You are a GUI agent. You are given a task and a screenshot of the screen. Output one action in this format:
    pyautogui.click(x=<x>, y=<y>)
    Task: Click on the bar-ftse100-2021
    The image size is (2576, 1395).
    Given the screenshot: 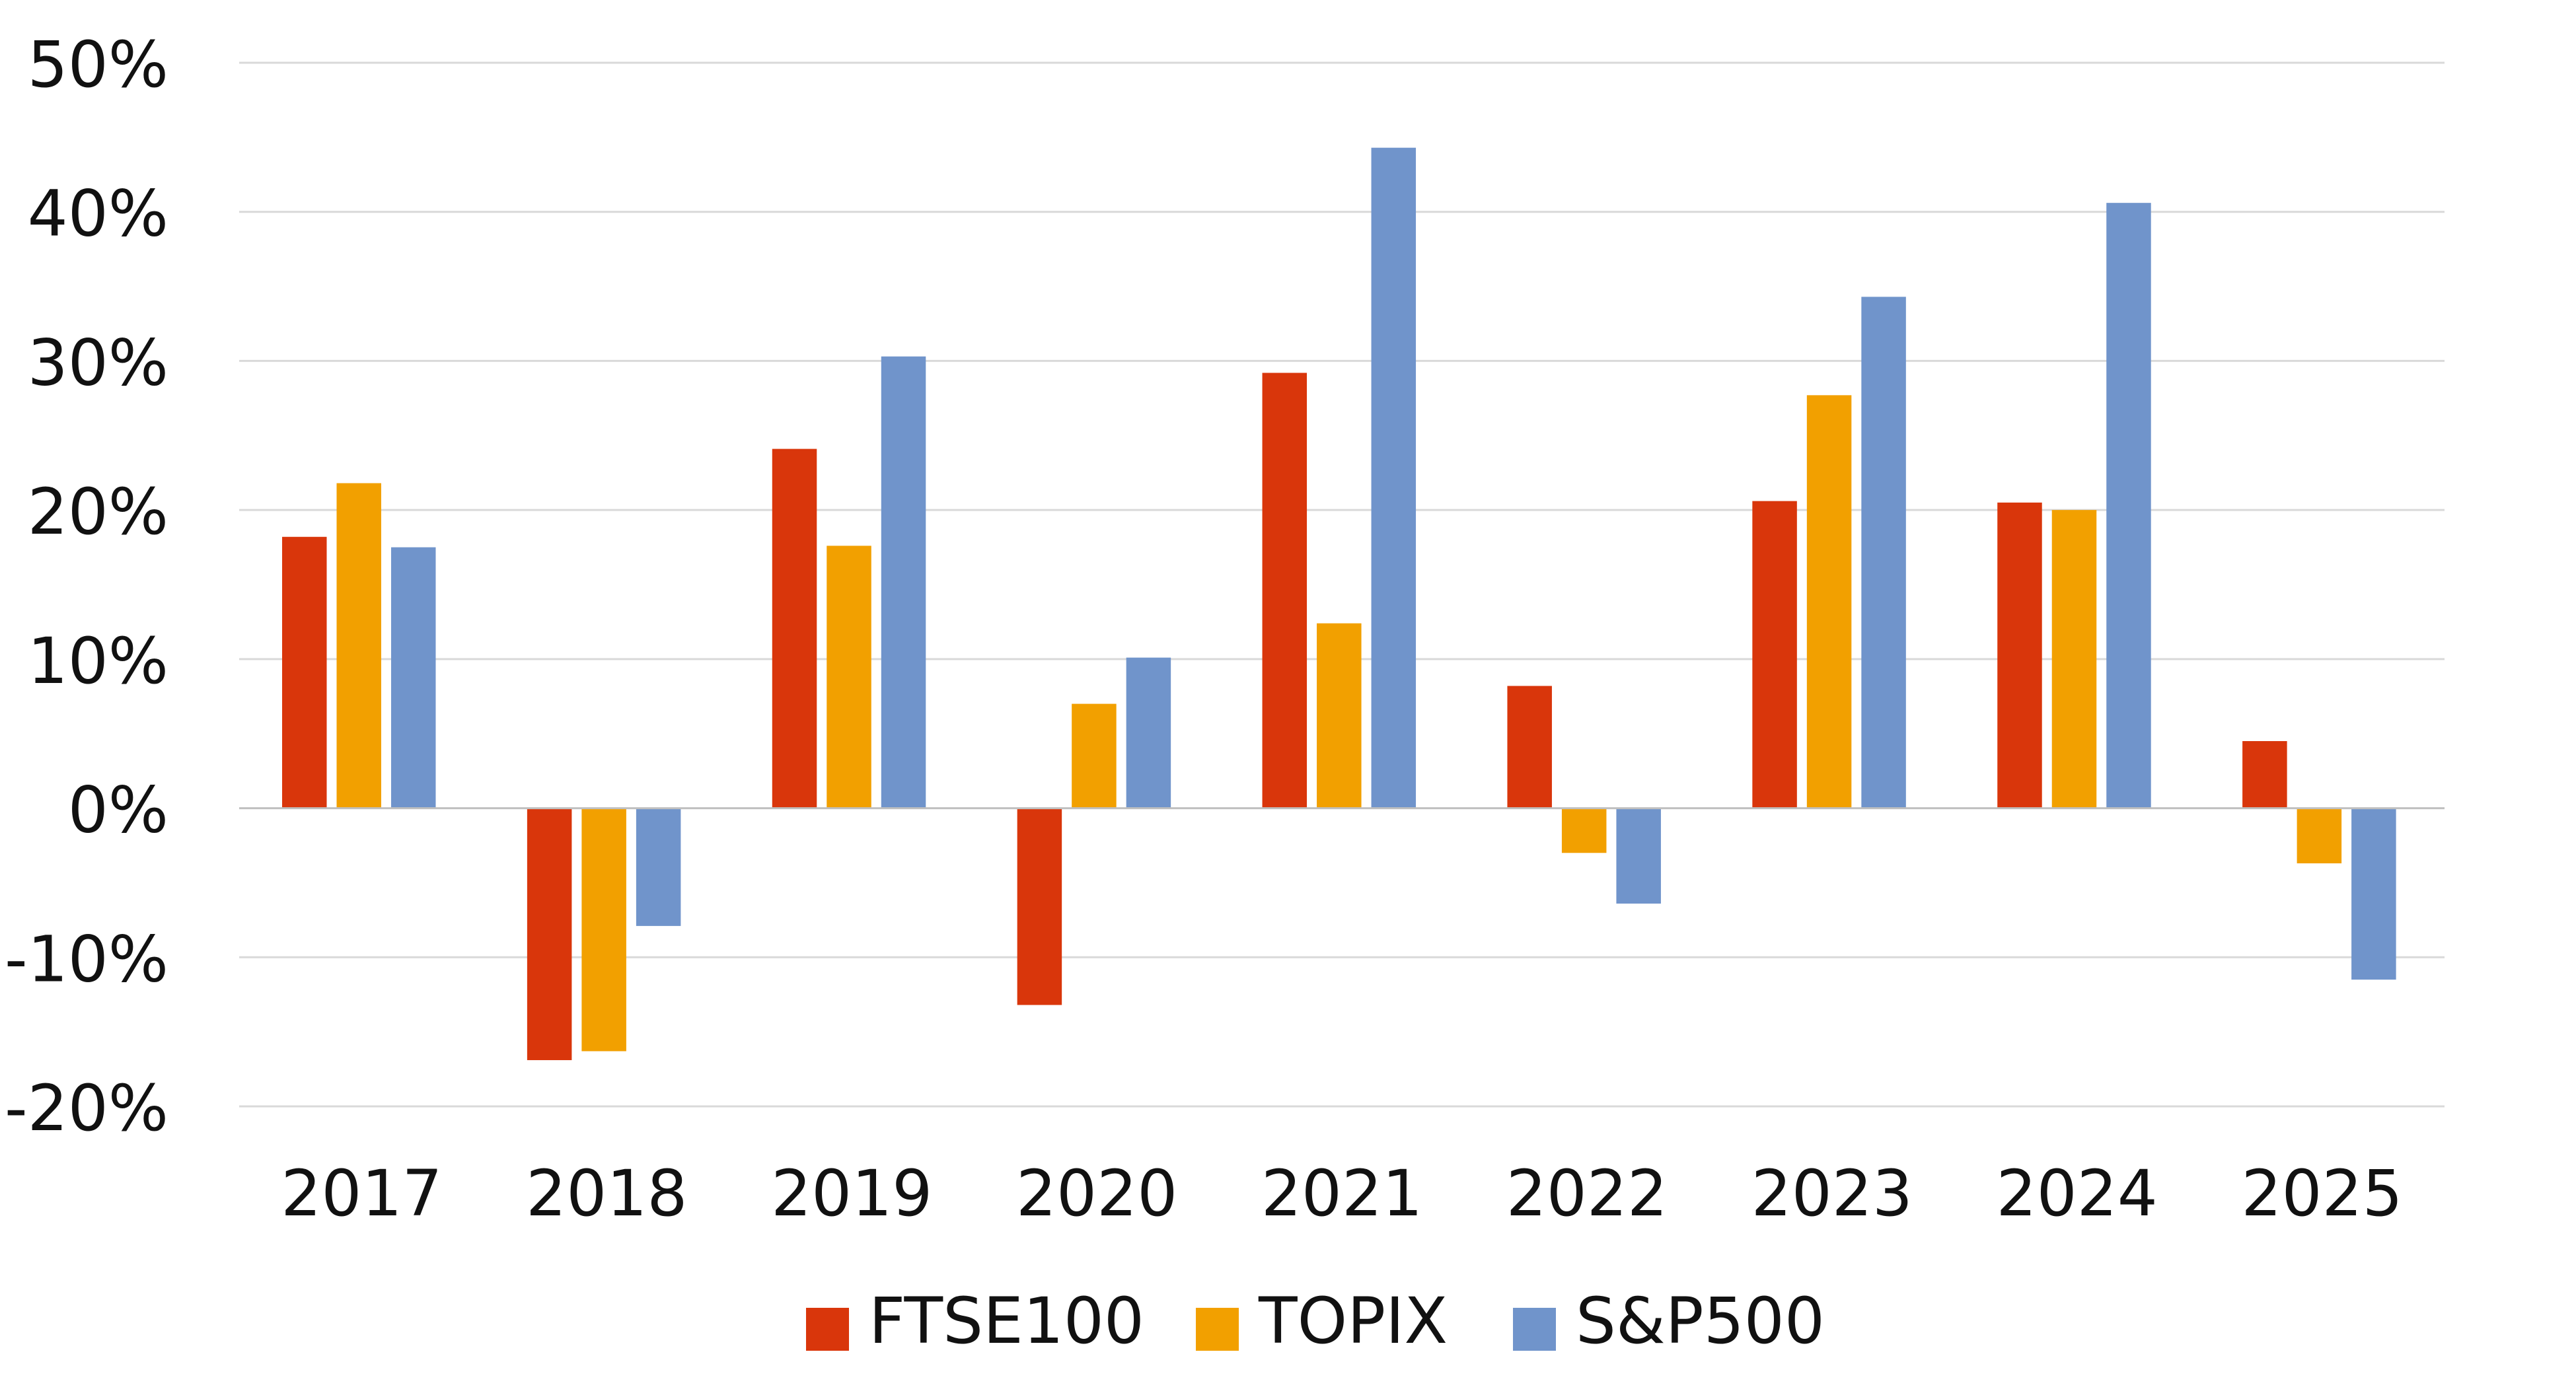 What is the action you would take?
    pyautogui.click(x=1284, y=590)
    